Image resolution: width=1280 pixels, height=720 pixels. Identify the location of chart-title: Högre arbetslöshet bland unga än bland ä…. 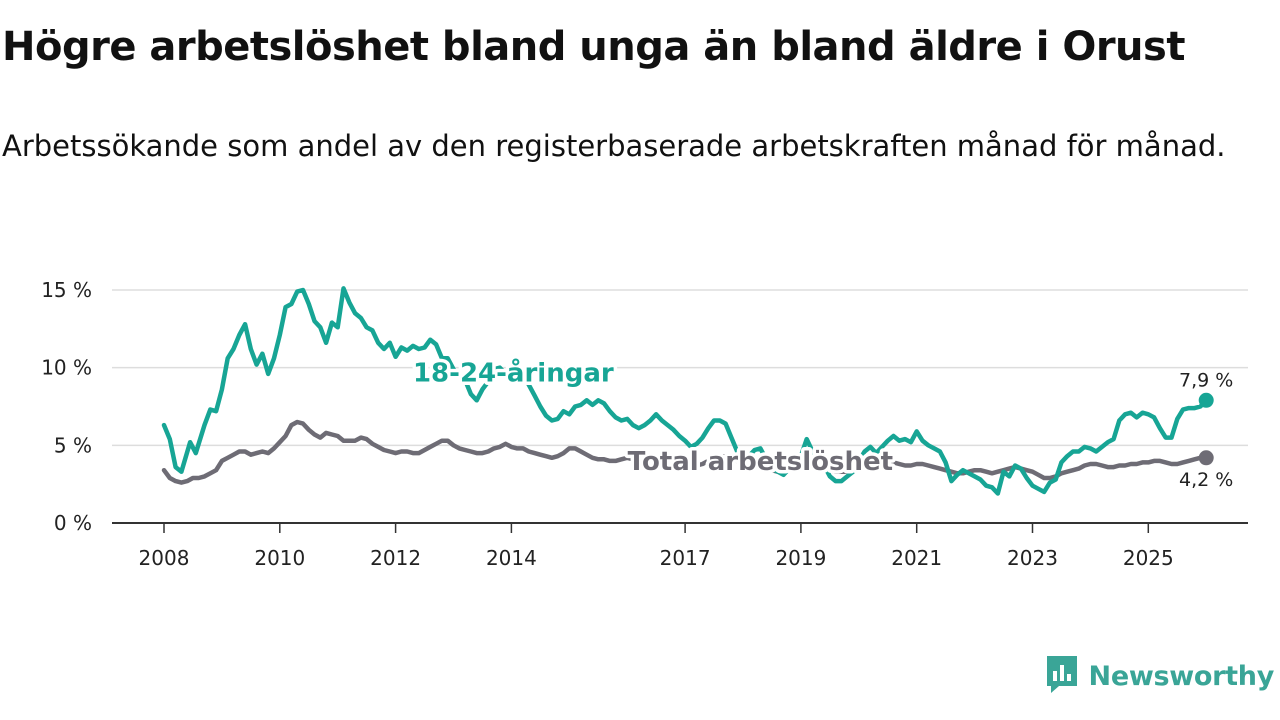
(593, 47).